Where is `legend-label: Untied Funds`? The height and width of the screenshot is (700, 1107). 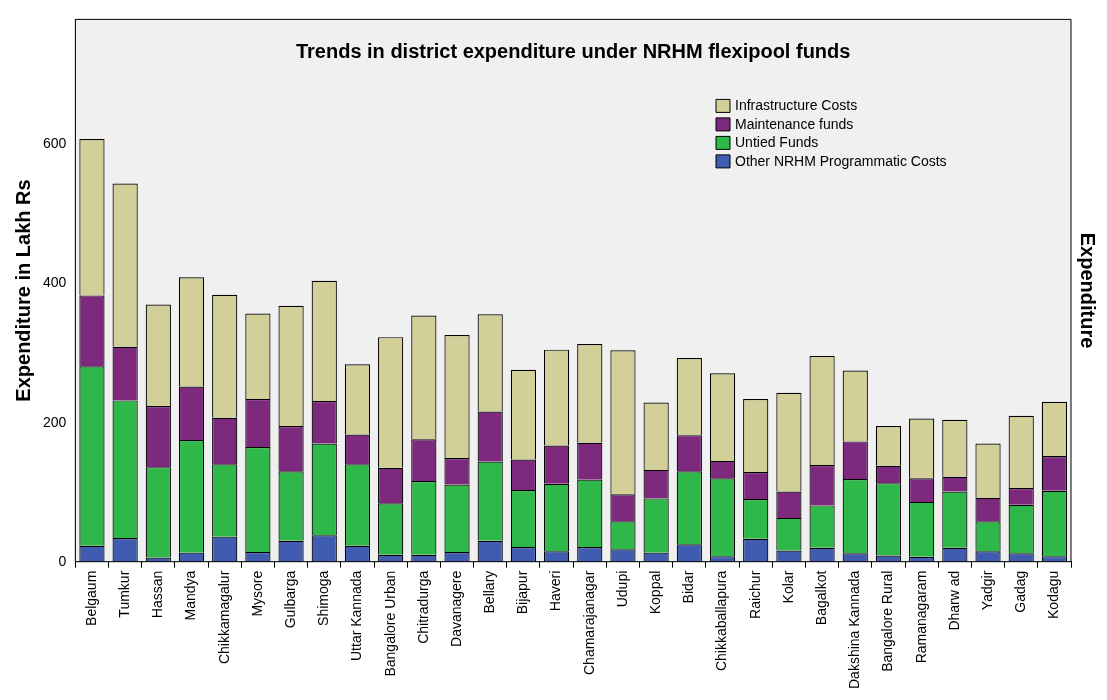 legend-label: Untied Funds is located at coordinates (777, 142).